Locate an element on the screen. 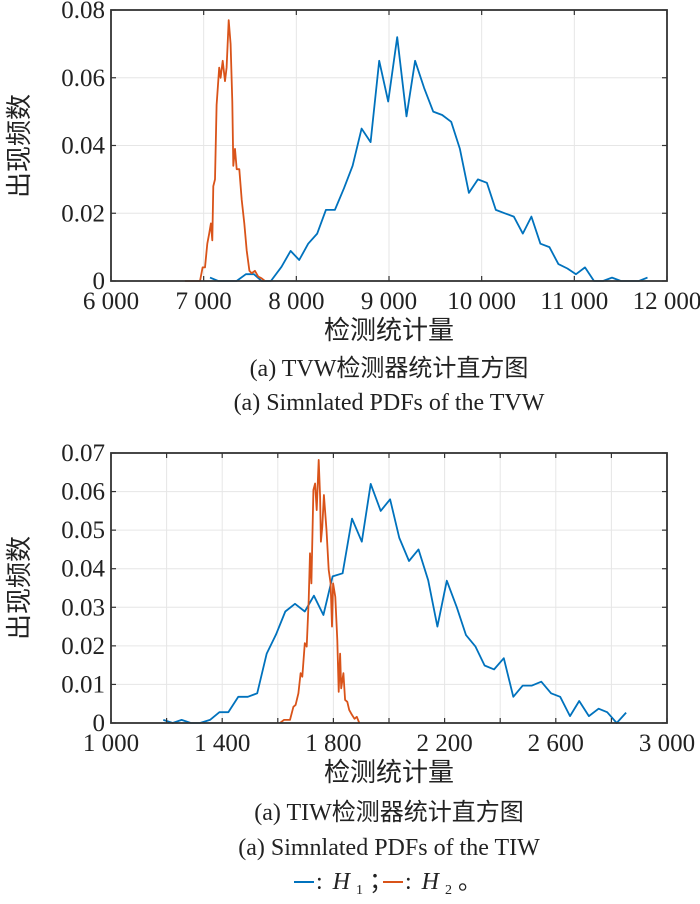  y-tick-label: 0.07 is located at coordinates (83, 453).